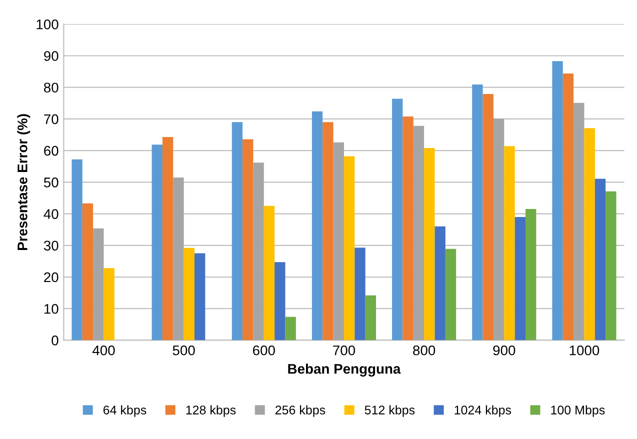  What do you see at coordinates (344, 370) in the screenshot?
I see `x-axis-title: Beban Pengguna` at bounding box center [344, 370].